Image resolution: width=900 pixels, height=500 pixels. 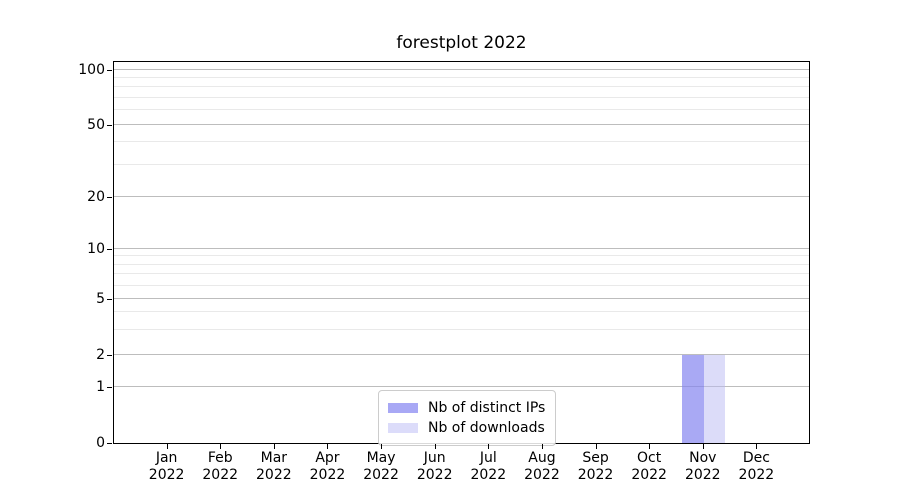 I want to click on y-tick-label-5: 5, so click(x=100, y=298).